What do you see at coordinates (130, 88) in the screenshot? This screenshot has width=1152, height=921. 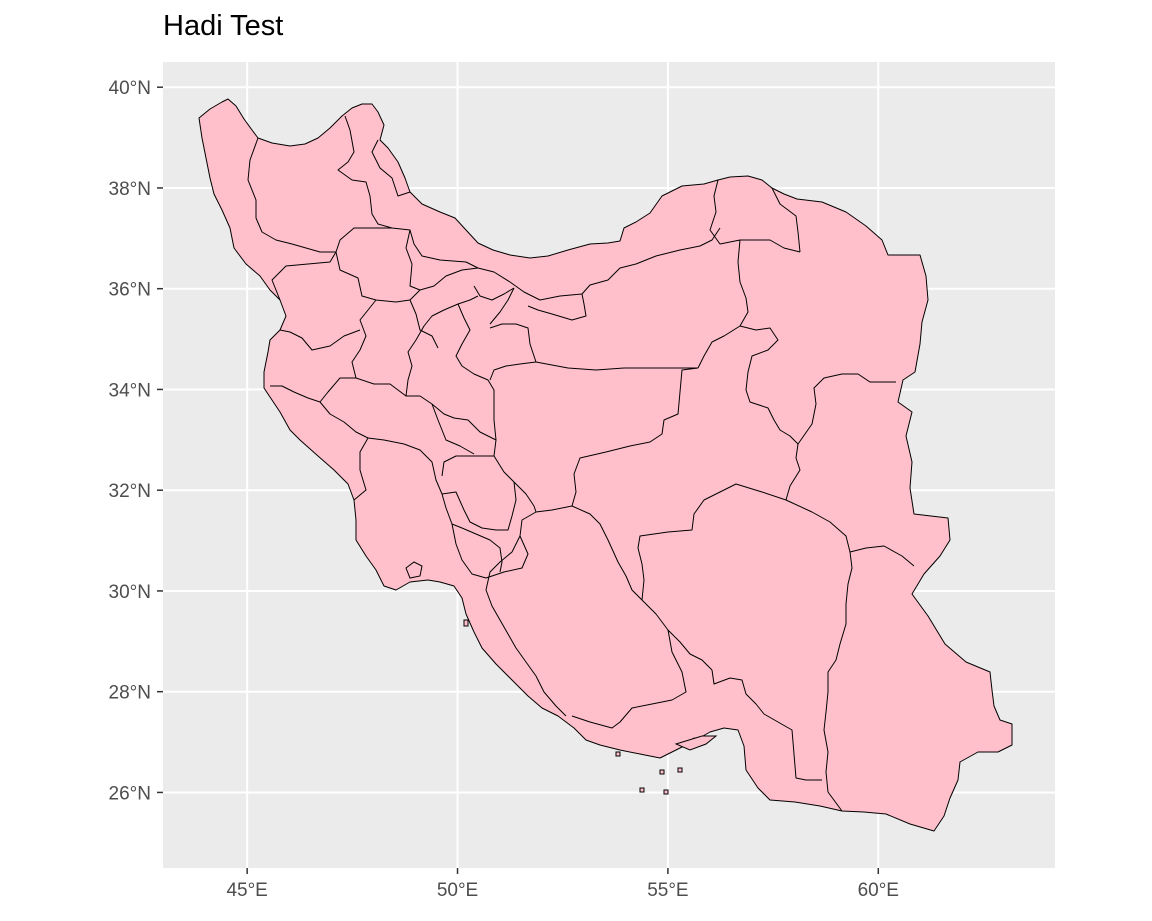 I see `y-tick-label: 40°N` at bounding box center [130, 88].